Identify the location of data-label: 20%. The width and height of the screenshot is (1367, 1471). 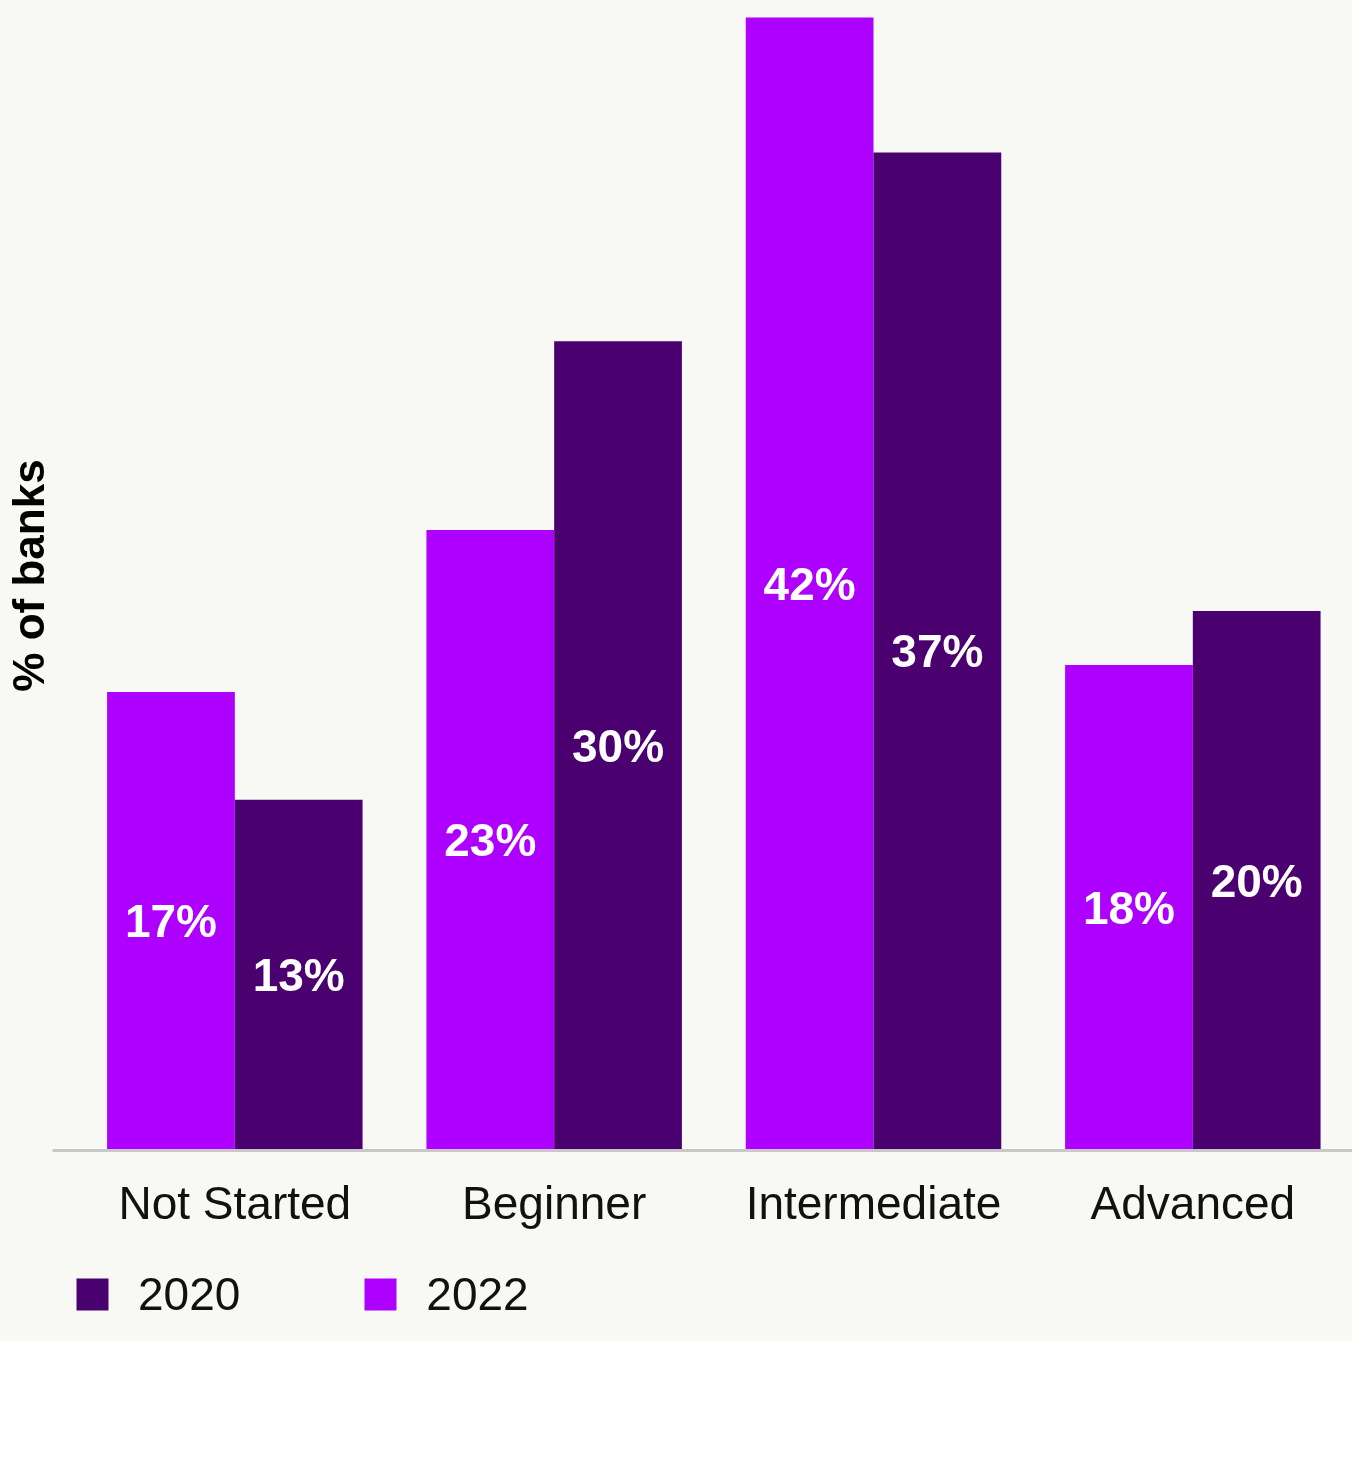
(1256, 880).